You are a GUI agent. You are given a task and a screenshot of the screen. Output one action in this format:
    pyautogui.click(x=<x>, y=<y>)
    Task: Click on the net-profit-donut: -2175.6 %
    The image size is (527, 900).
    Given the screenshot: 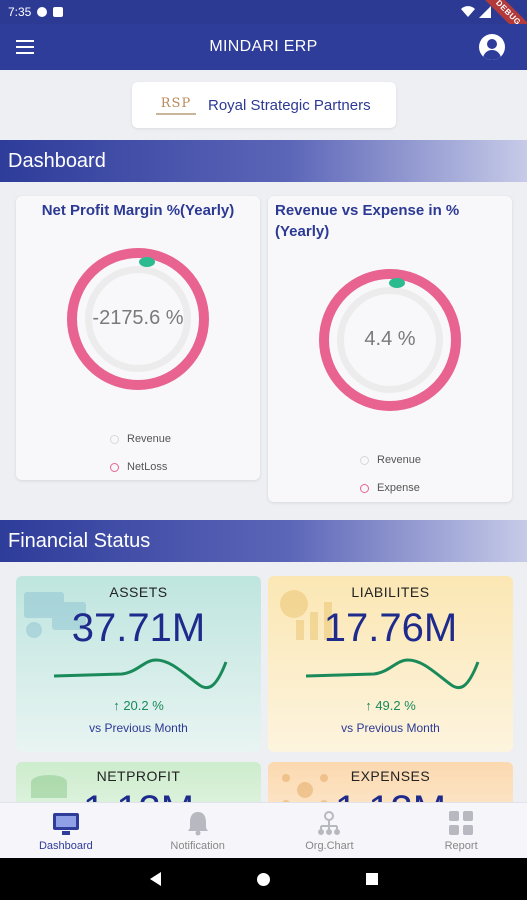 What is the action you would take?
    pyautogui.click(x=138, y=319)
    